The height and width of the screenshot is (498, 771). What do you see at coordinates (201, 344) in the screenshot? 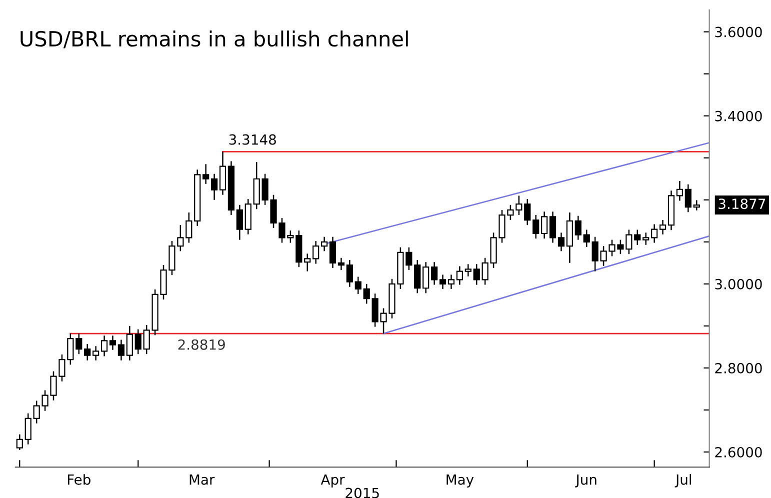
I see `annotation: 2.8819` at bounding box center [201, 344].